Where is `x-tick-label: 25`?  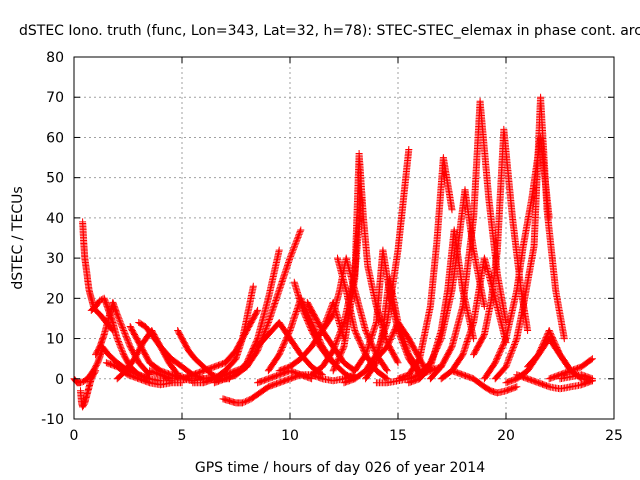
x-tick-label: 25 is located at coordinates (614, 436).